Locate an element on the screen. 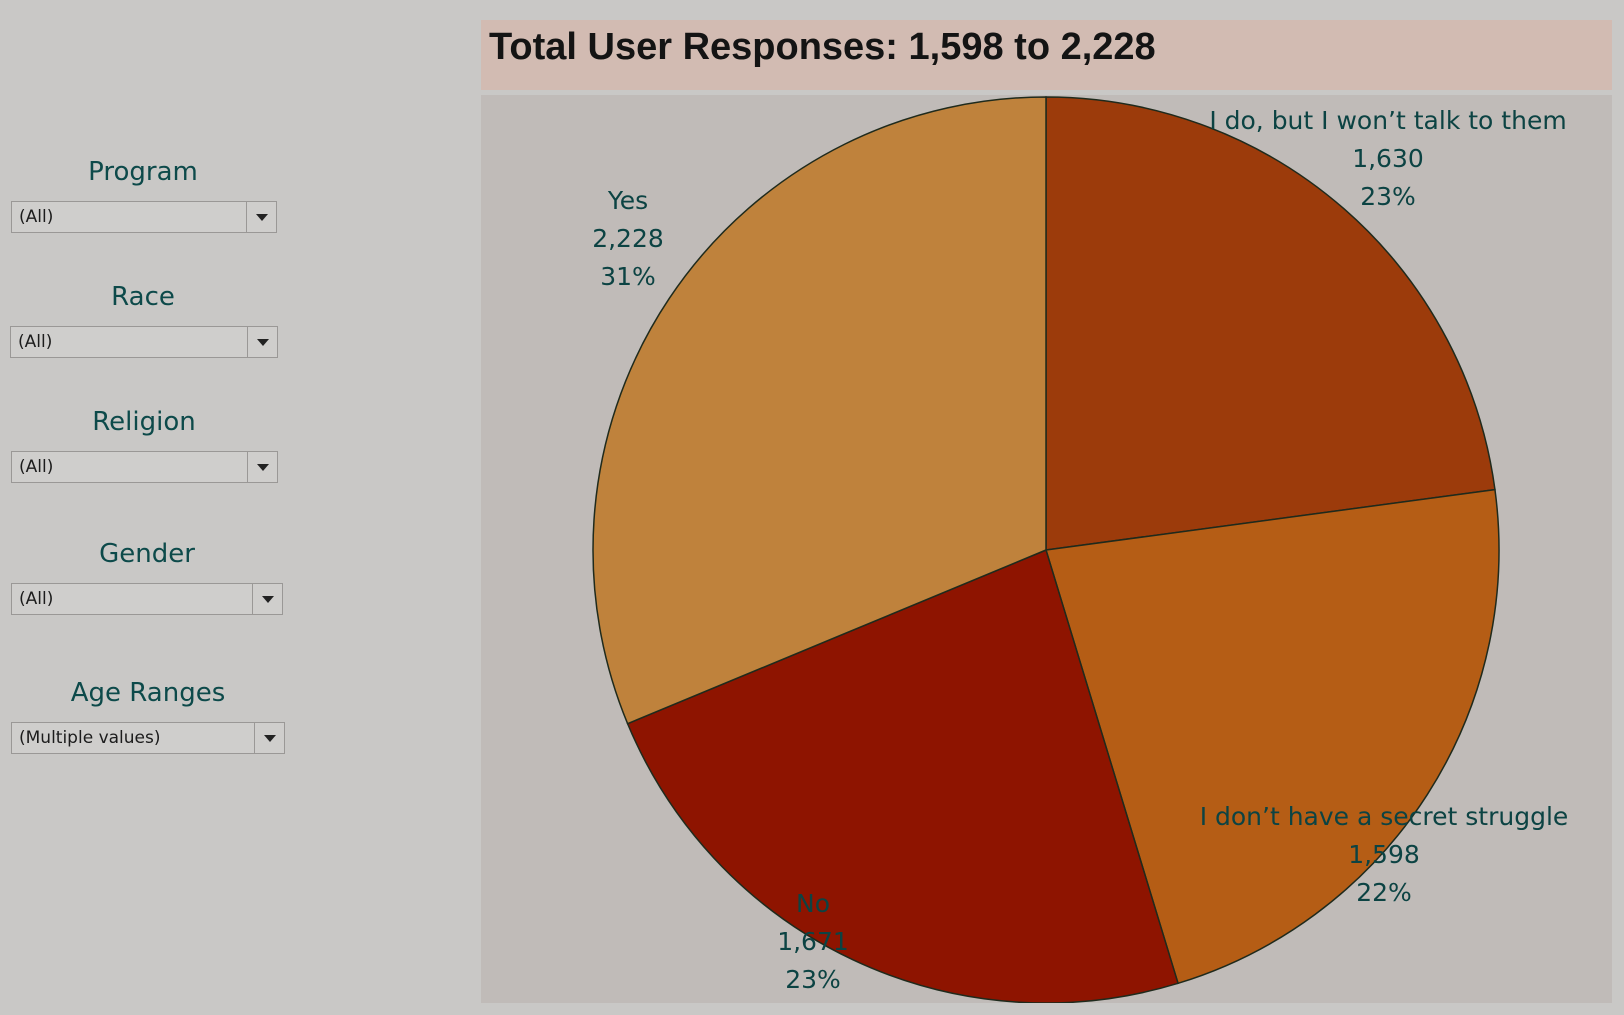 This screenshot has width=1624, height=1015. religion-dropdown: (All) is located at coordinates (144, 467).